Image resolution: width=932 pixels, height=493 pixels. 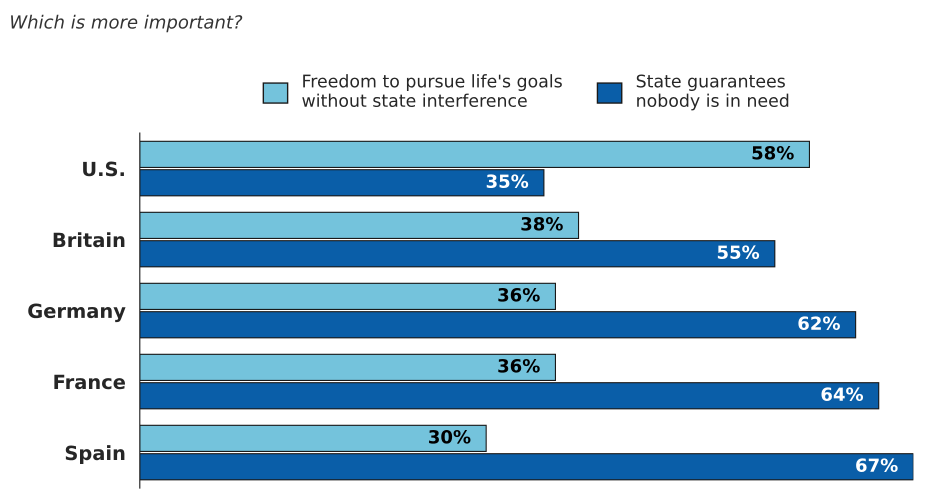 I want to click on data-label: 64%, so click(x=843, y=394).